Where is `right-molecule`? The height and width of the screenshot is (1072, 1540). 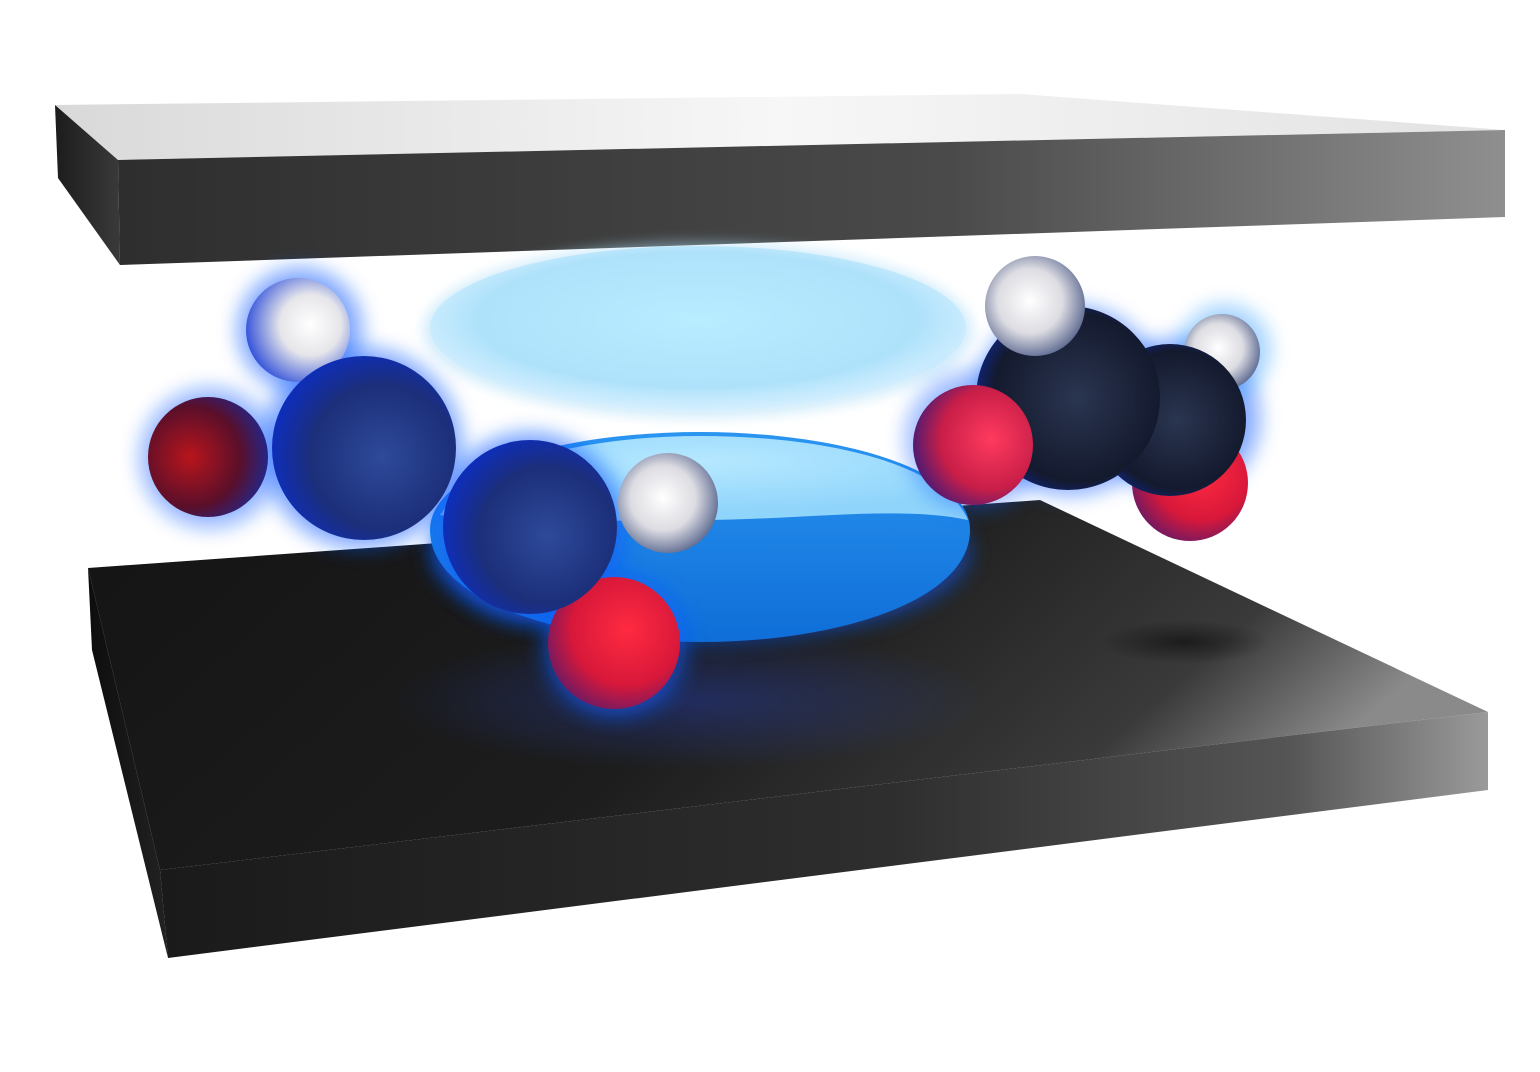 right-molecule is located at coordinates (1087, 398).